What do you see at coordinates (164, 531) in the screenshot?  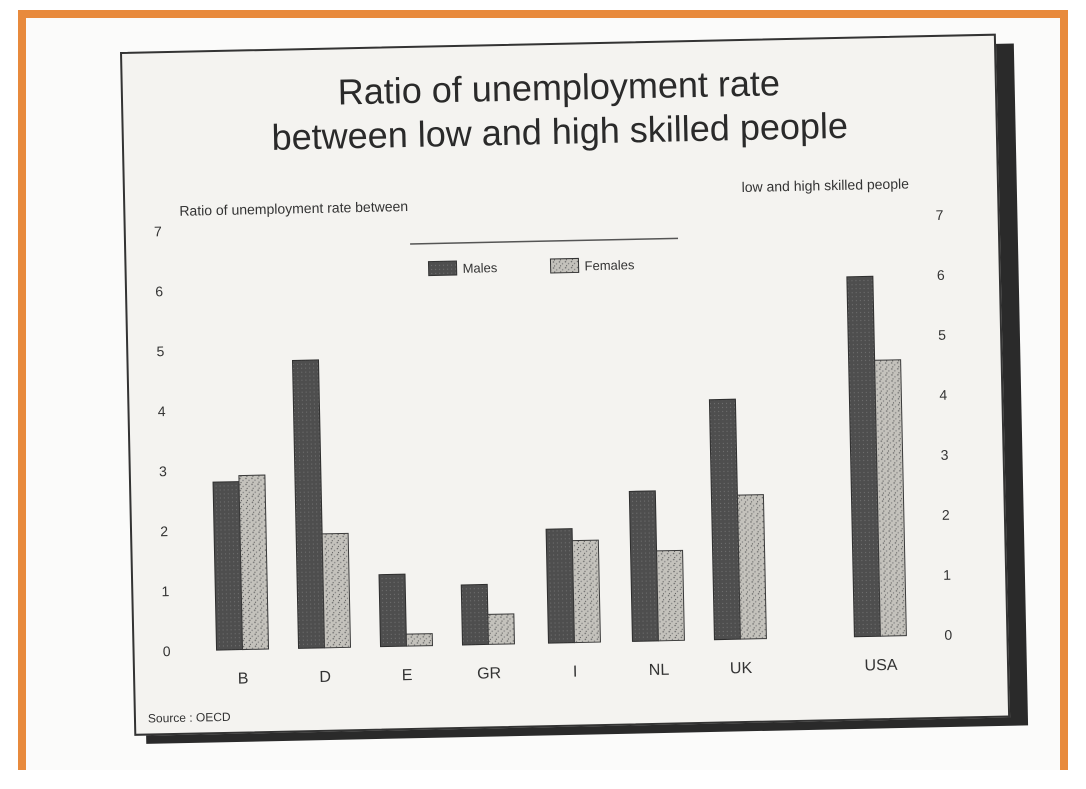 I see `y-tick-left: 2` at bounding box center [164, 531].